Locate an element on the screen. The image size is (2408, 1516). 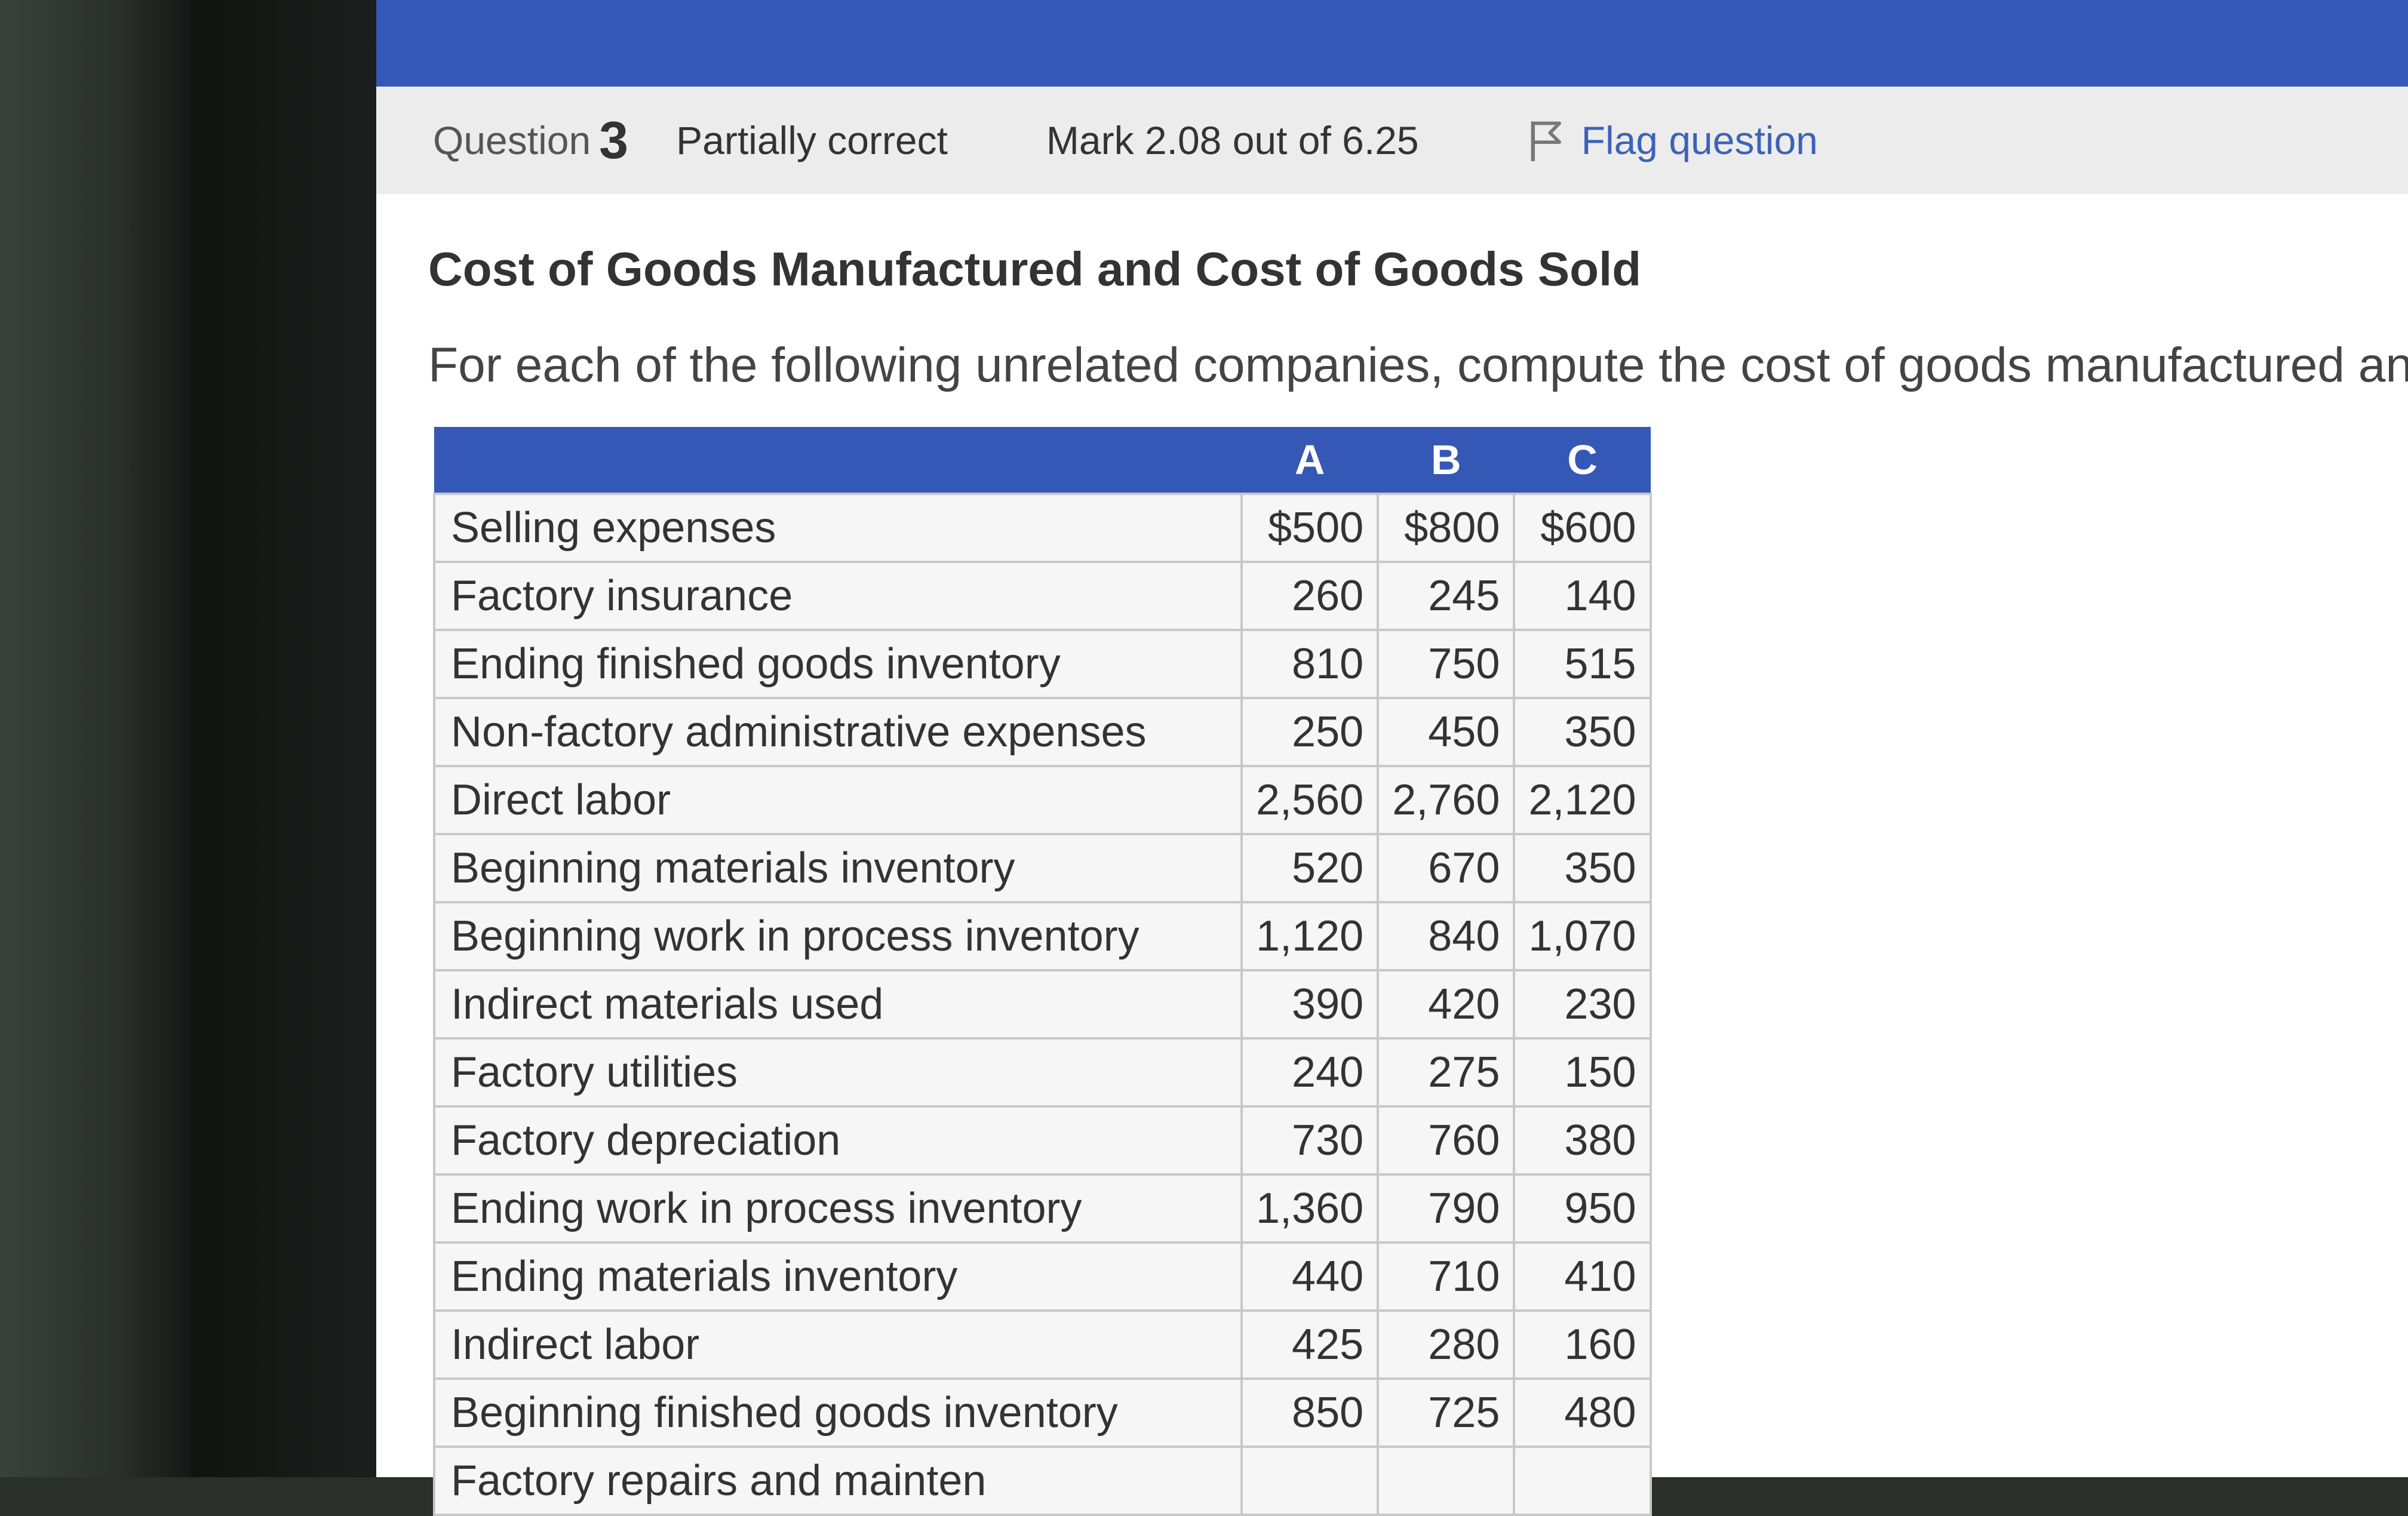
table-row: Direct labor 2,560 2,760 2,120 is located at coordinates (1042, 800).